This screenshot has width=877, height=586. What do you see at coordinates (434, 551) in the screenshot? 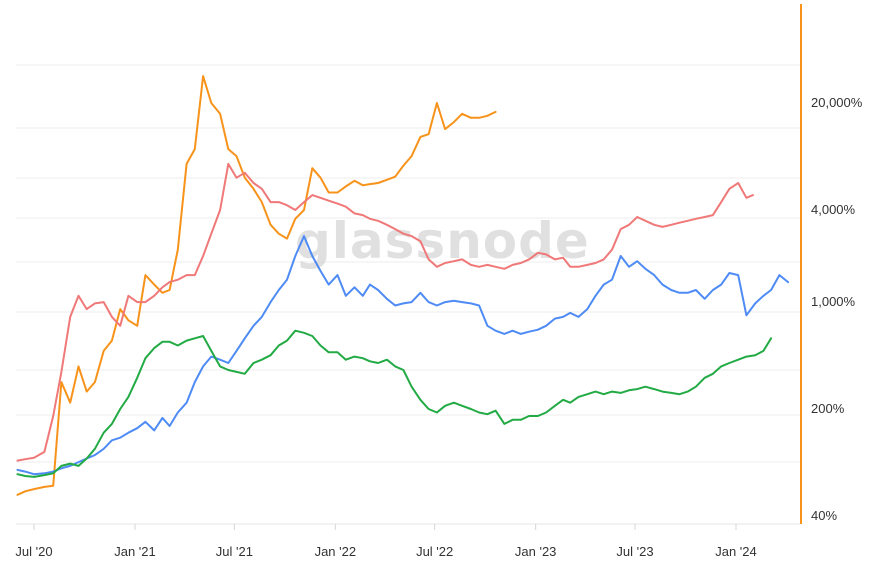
I see `x-tick-label: Jul '22` at bounding box center [434, 551].